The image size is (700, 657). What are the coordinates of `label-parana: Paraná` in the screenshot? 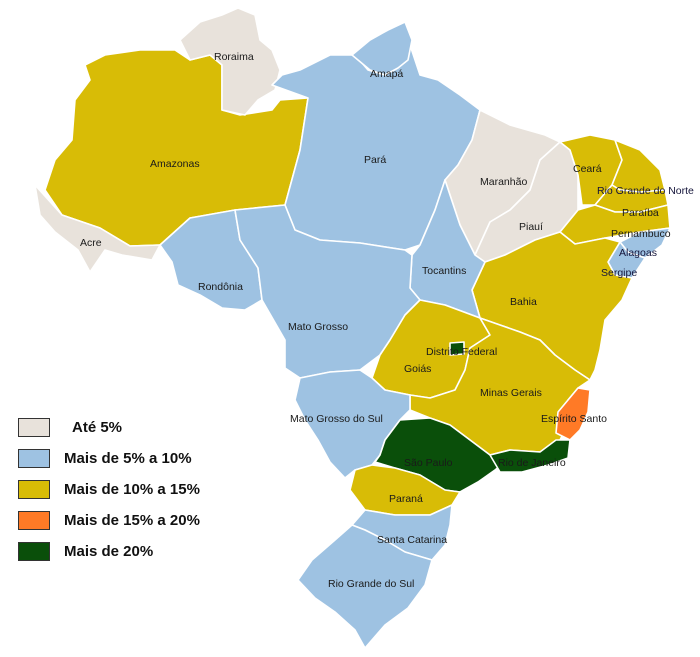 It's located at (406, 499).